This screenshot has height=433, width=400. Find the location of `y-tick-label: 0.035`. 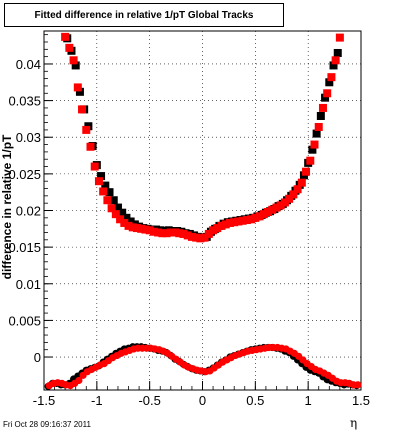

y-tick-label: 0.035 is located at coordinates (24, 101).